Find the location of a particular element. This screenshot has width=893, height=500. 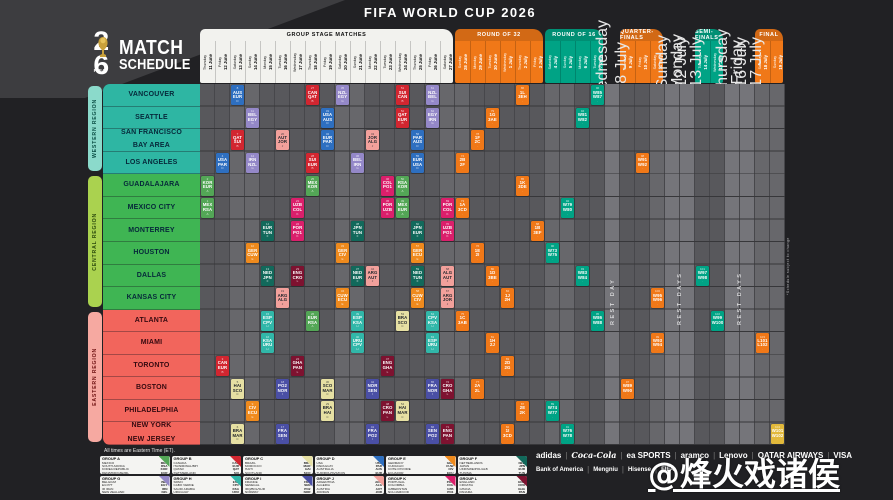

city-cell: MIAMI is located at coordinates (151, 343).